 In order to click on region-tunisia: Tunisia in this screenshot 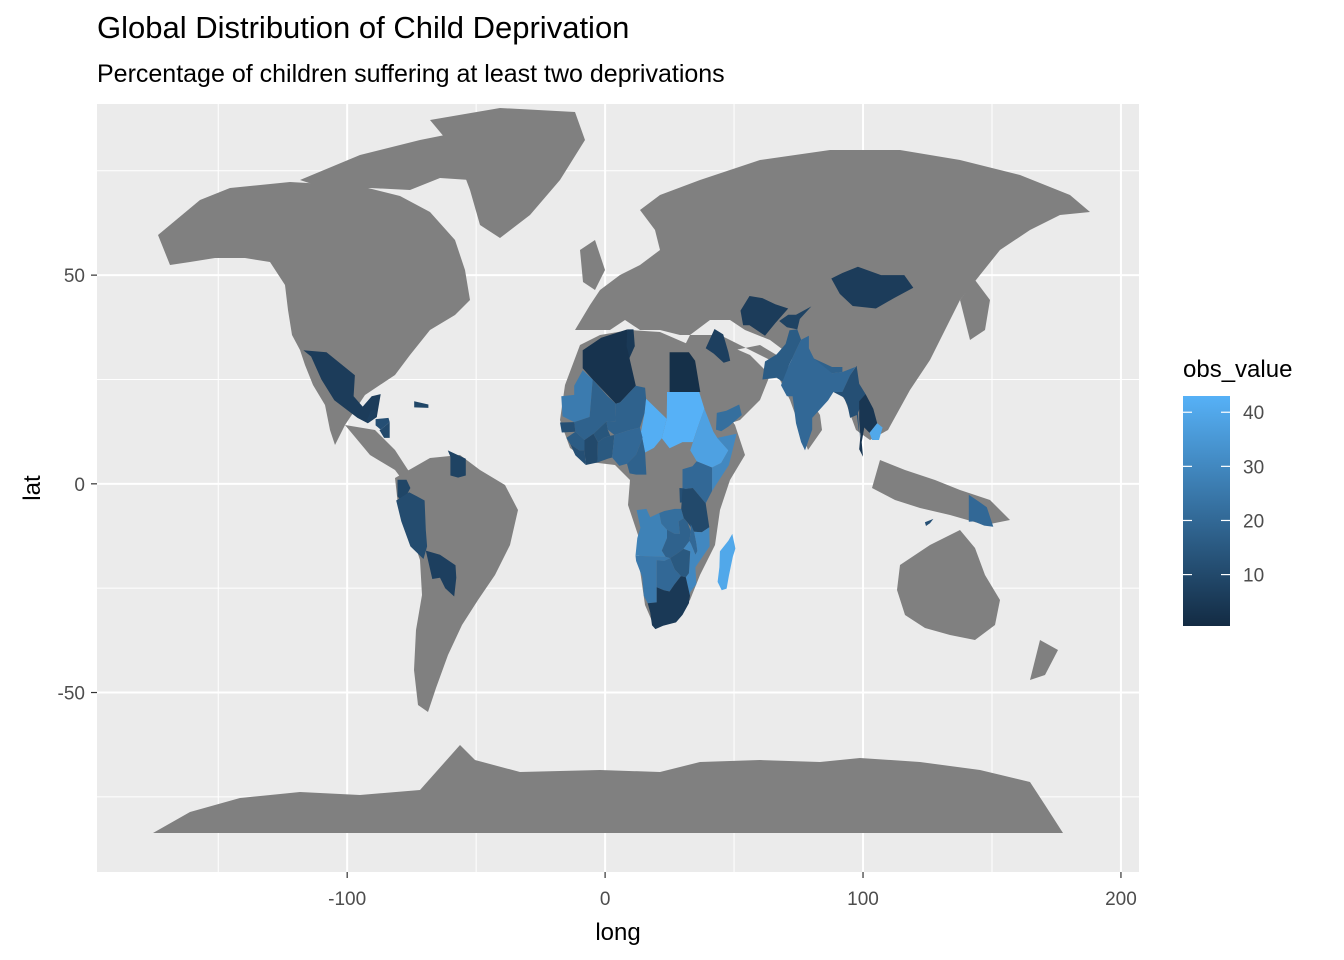, I will do `click(630, 343)`.